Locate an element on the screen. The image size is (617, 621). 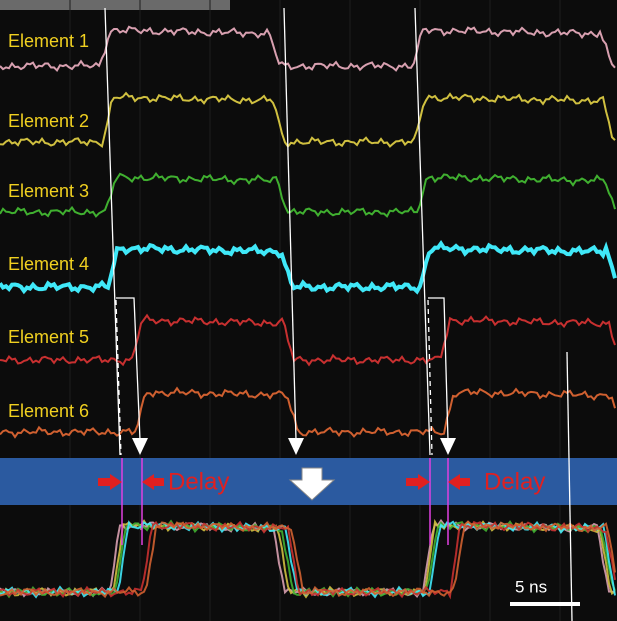
element-label: Element 4 is located at coordinates (48, 264).